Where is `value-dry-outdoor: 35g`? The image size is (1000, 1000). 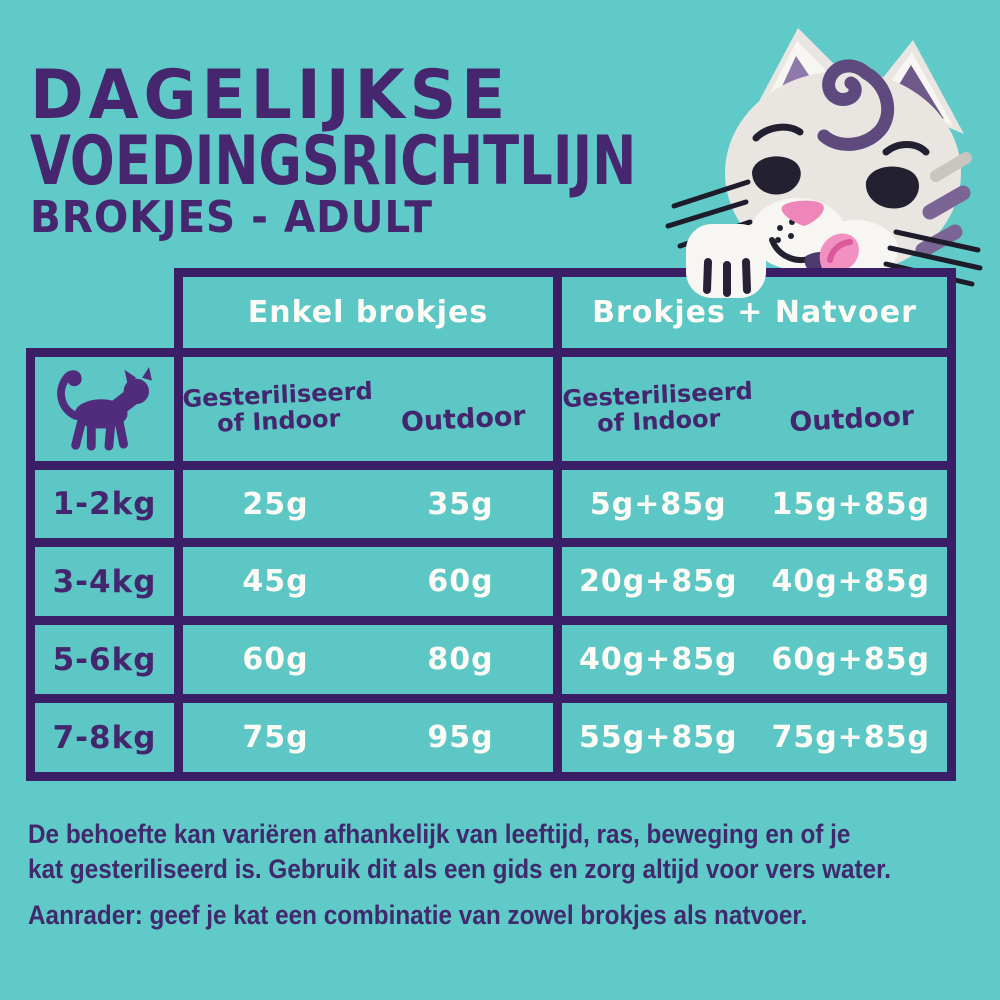
value-dry-outdoor: 35g is located at coordinates (460, 504).